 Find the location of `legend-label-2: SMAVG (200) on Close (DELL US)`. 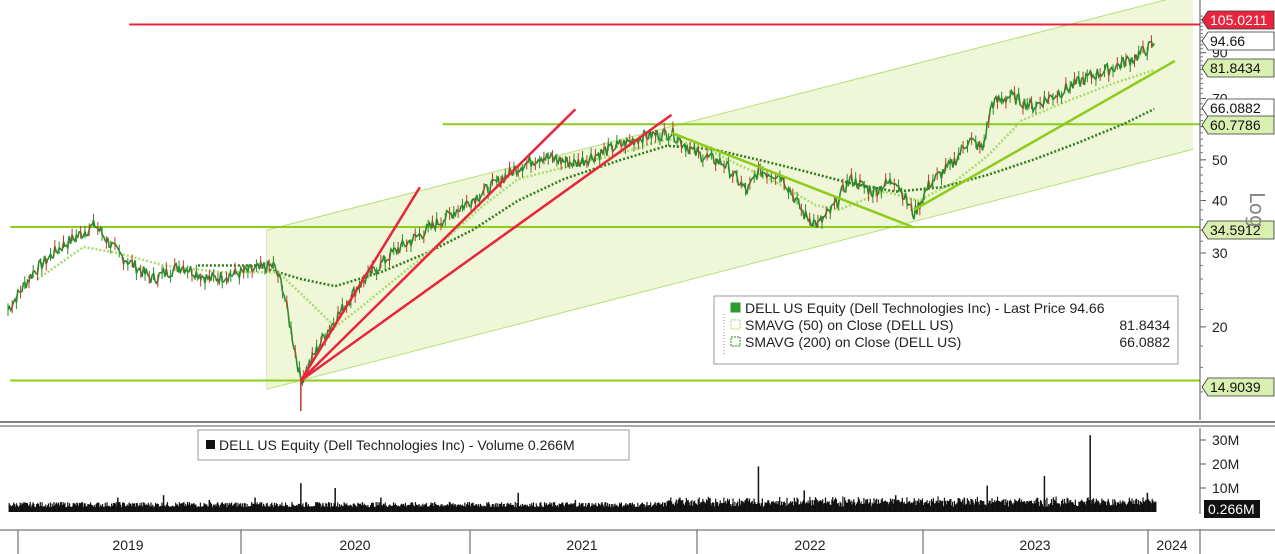

legend-label-2: SMAVG (200) on Close (DELL US) is located at coordinates (853, 342).